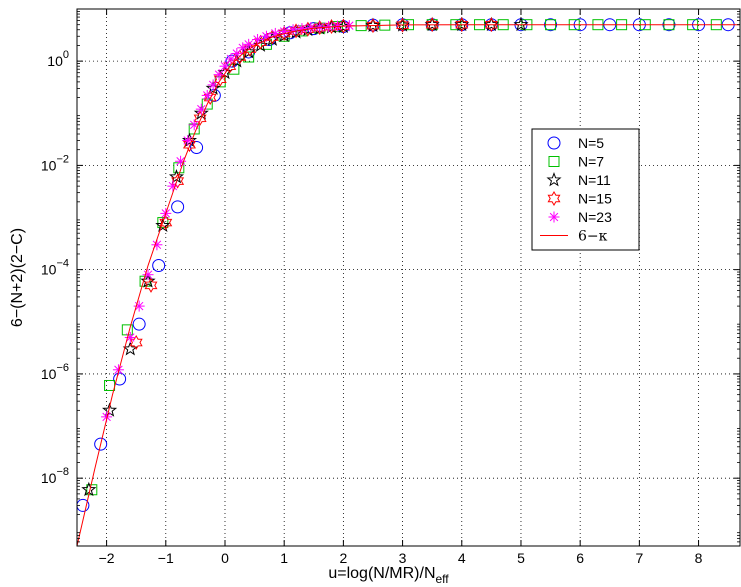 Image resolution: width=741 pixels, height=587 pixels. Describe the element at coordinates (580, 558) in the screenshot. I see `x-tick-label: 6` at that location.